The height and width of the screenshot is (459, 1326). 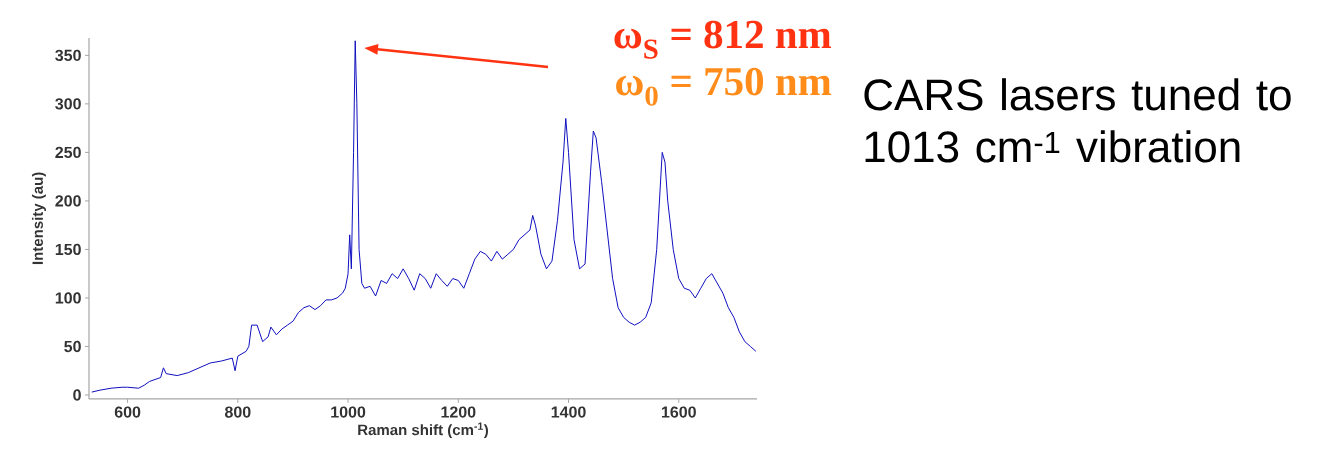 What do you see at coordinates (77, 395) in the screenshot?
I see `y-tick-label: 0` at bounding box center [77, 395].